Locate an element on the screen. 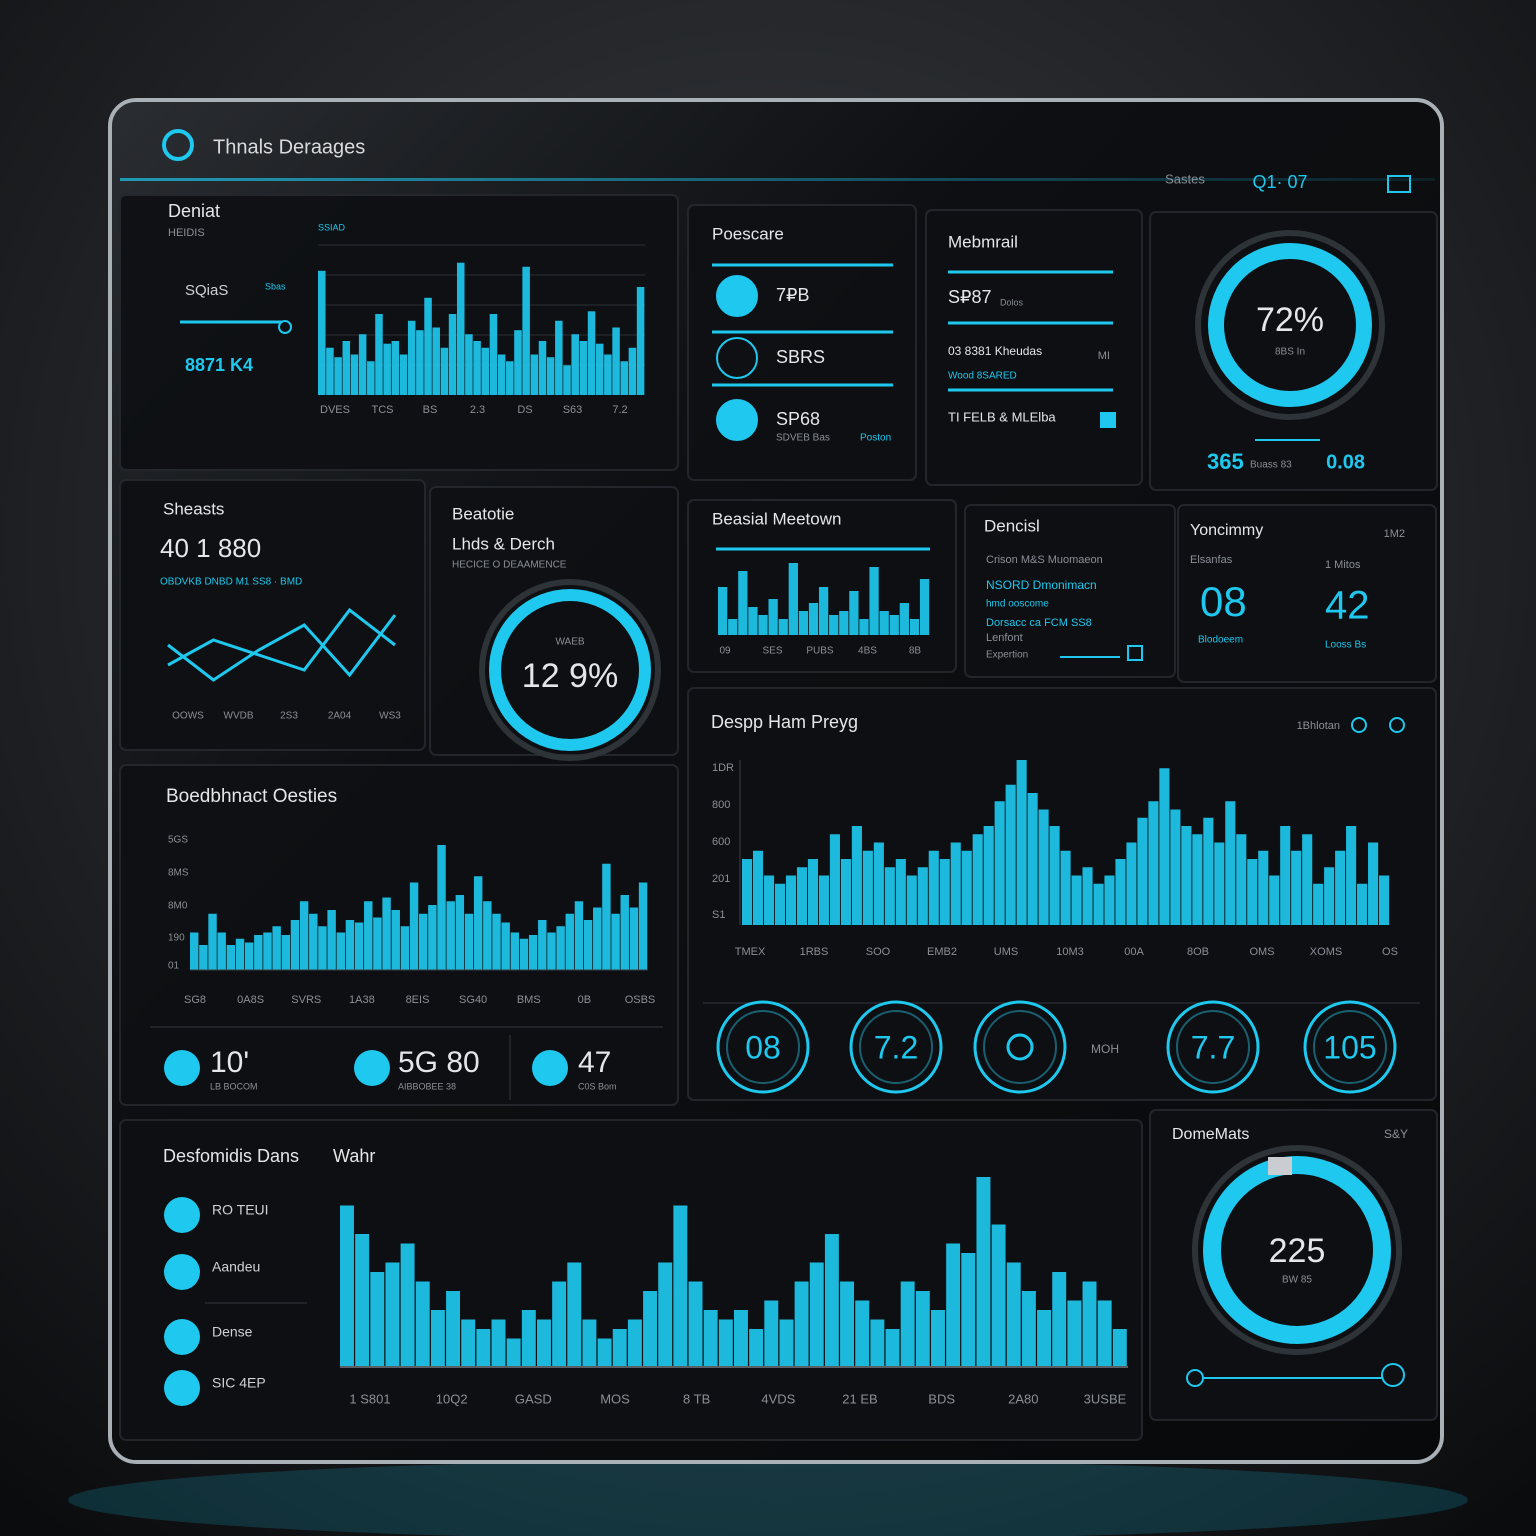 The width and height of the screenshot is (1536, 1536). x-labels-item: 2A80 is located at coordinates (1023, 1398).